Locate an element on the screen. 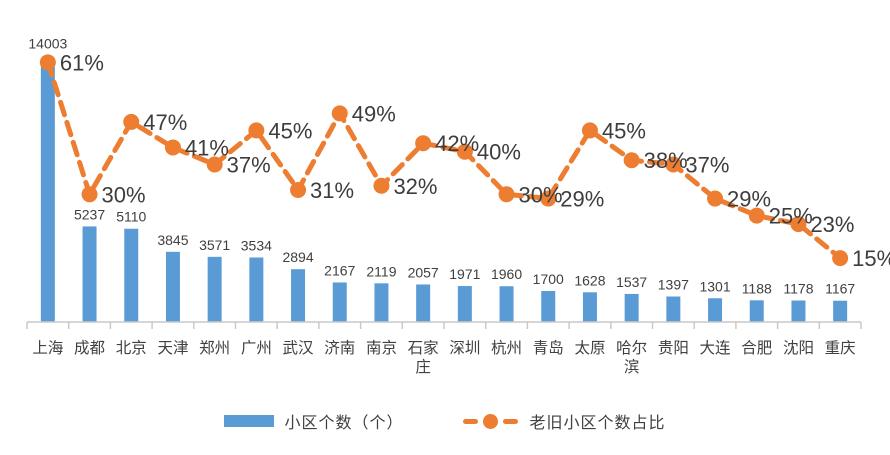  city-label: 郑州 is located at coordinates (214, 348).